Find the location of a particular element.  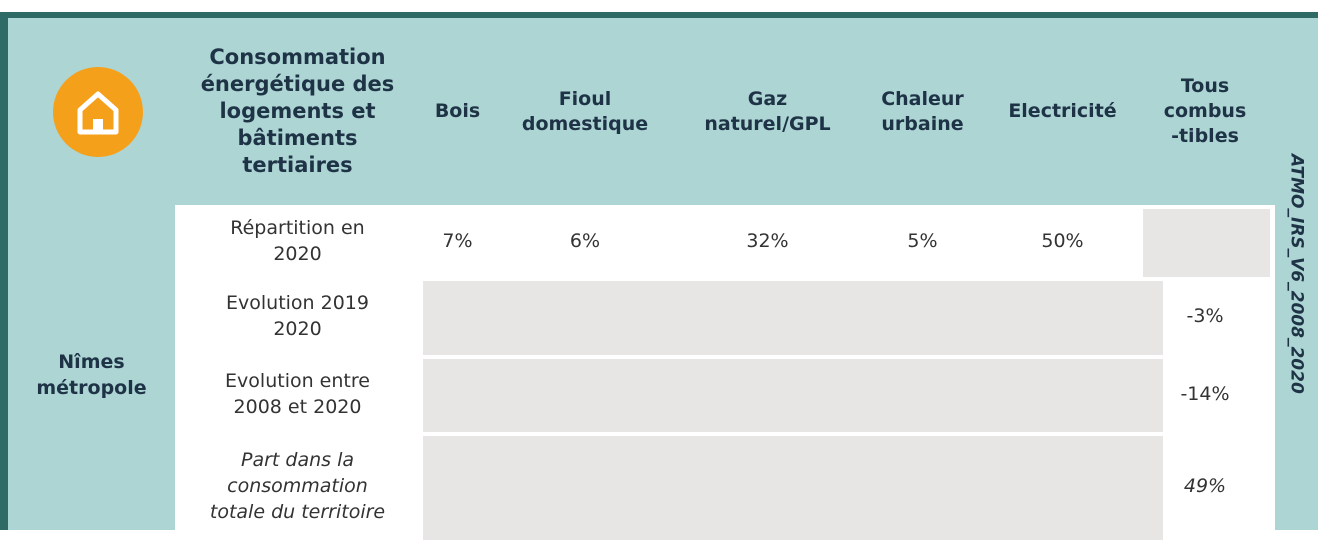

side-strip is located at coordinates (1296, 274).